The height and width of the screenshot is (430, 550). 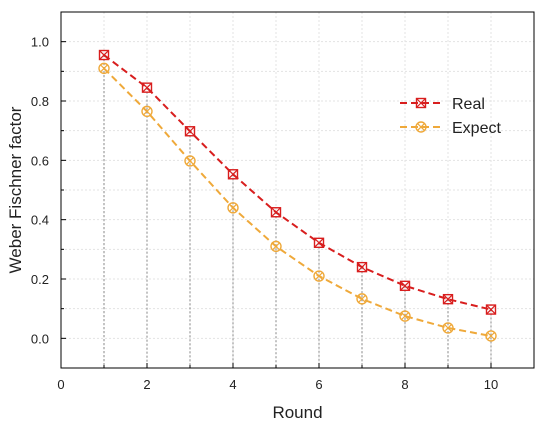 I want to click on y-tick-label: 0.0, so click(x=40, y=338).